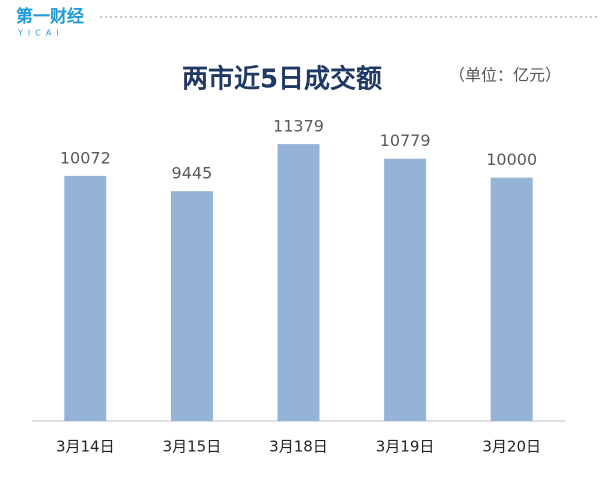 This screenshot has width=612, height=490. I want to click on x-tick-label: 3月19日, so click(405, 447).